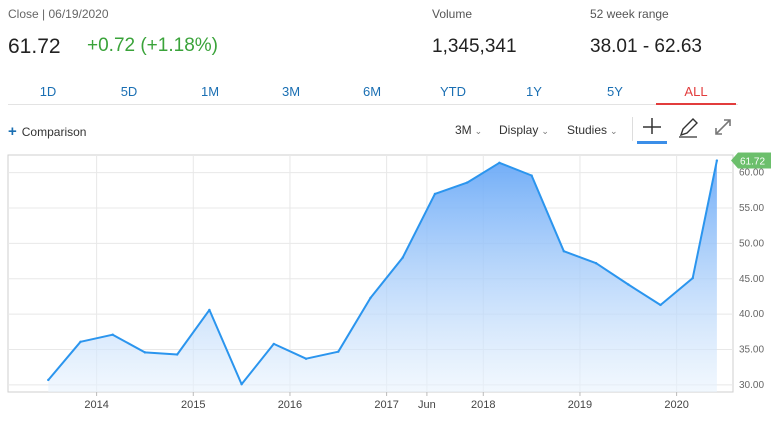  I want to click on x-tick-label: 2019, so click(580, 405).